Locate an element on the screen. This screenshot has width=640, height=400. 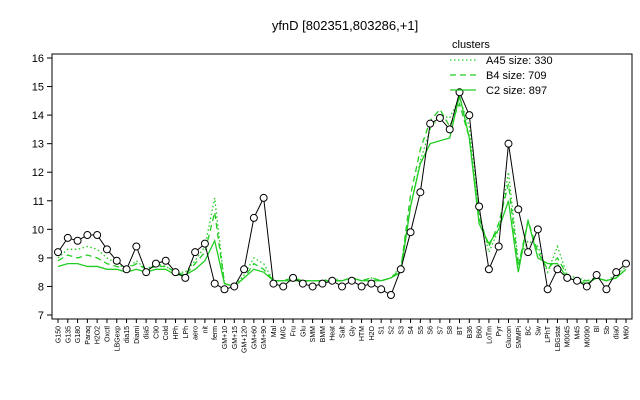
x-tick-label: GM+15 is located at coordinates (235, 337).